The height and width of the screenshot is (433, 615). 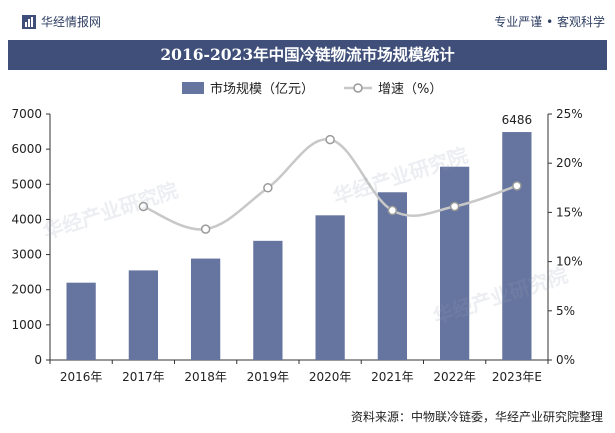 What do you see at coordinates (205, 377) in the screenshot?
I see `x-tick-label: 2018年` at bounding box center [205, 377].